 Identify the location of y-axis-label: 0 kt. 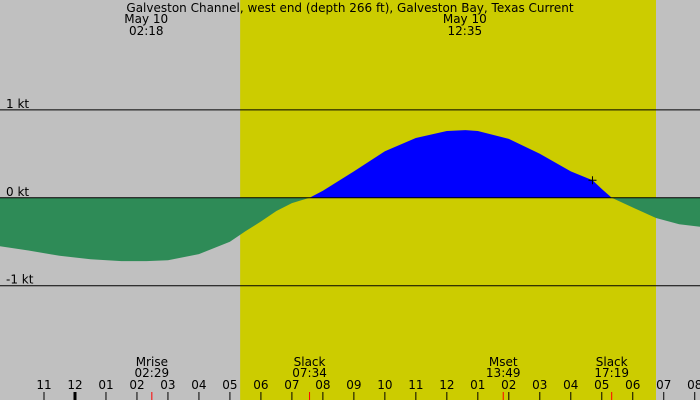
(17, 192).